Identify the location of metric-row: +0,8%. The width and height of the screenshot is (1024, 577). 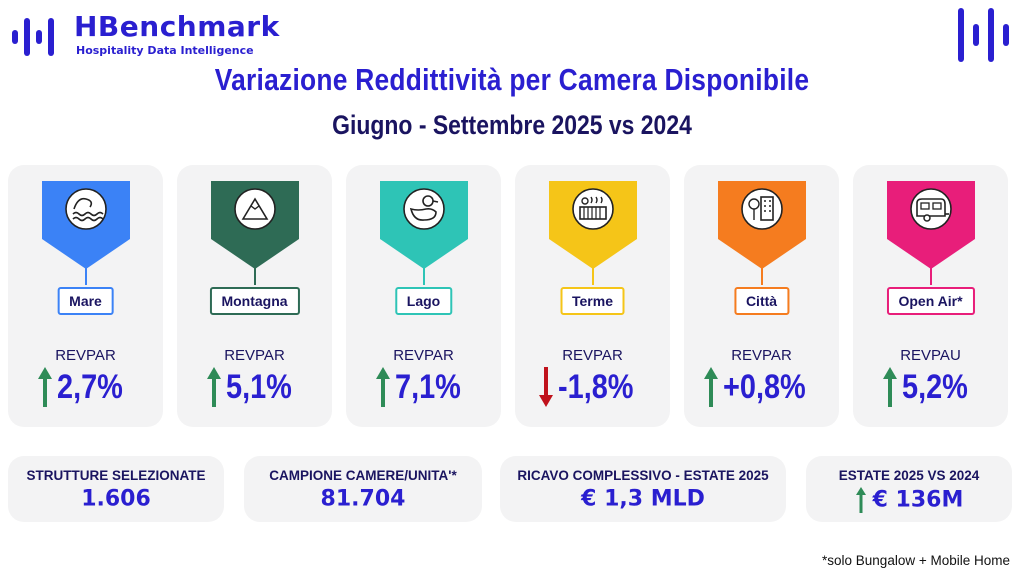
(761, 390).